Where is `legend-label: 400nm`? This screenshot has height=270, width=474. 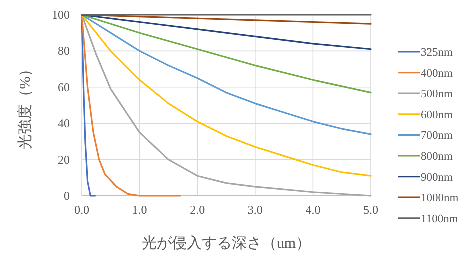
legend-label: 400nm is located at coordinates (437, 74).